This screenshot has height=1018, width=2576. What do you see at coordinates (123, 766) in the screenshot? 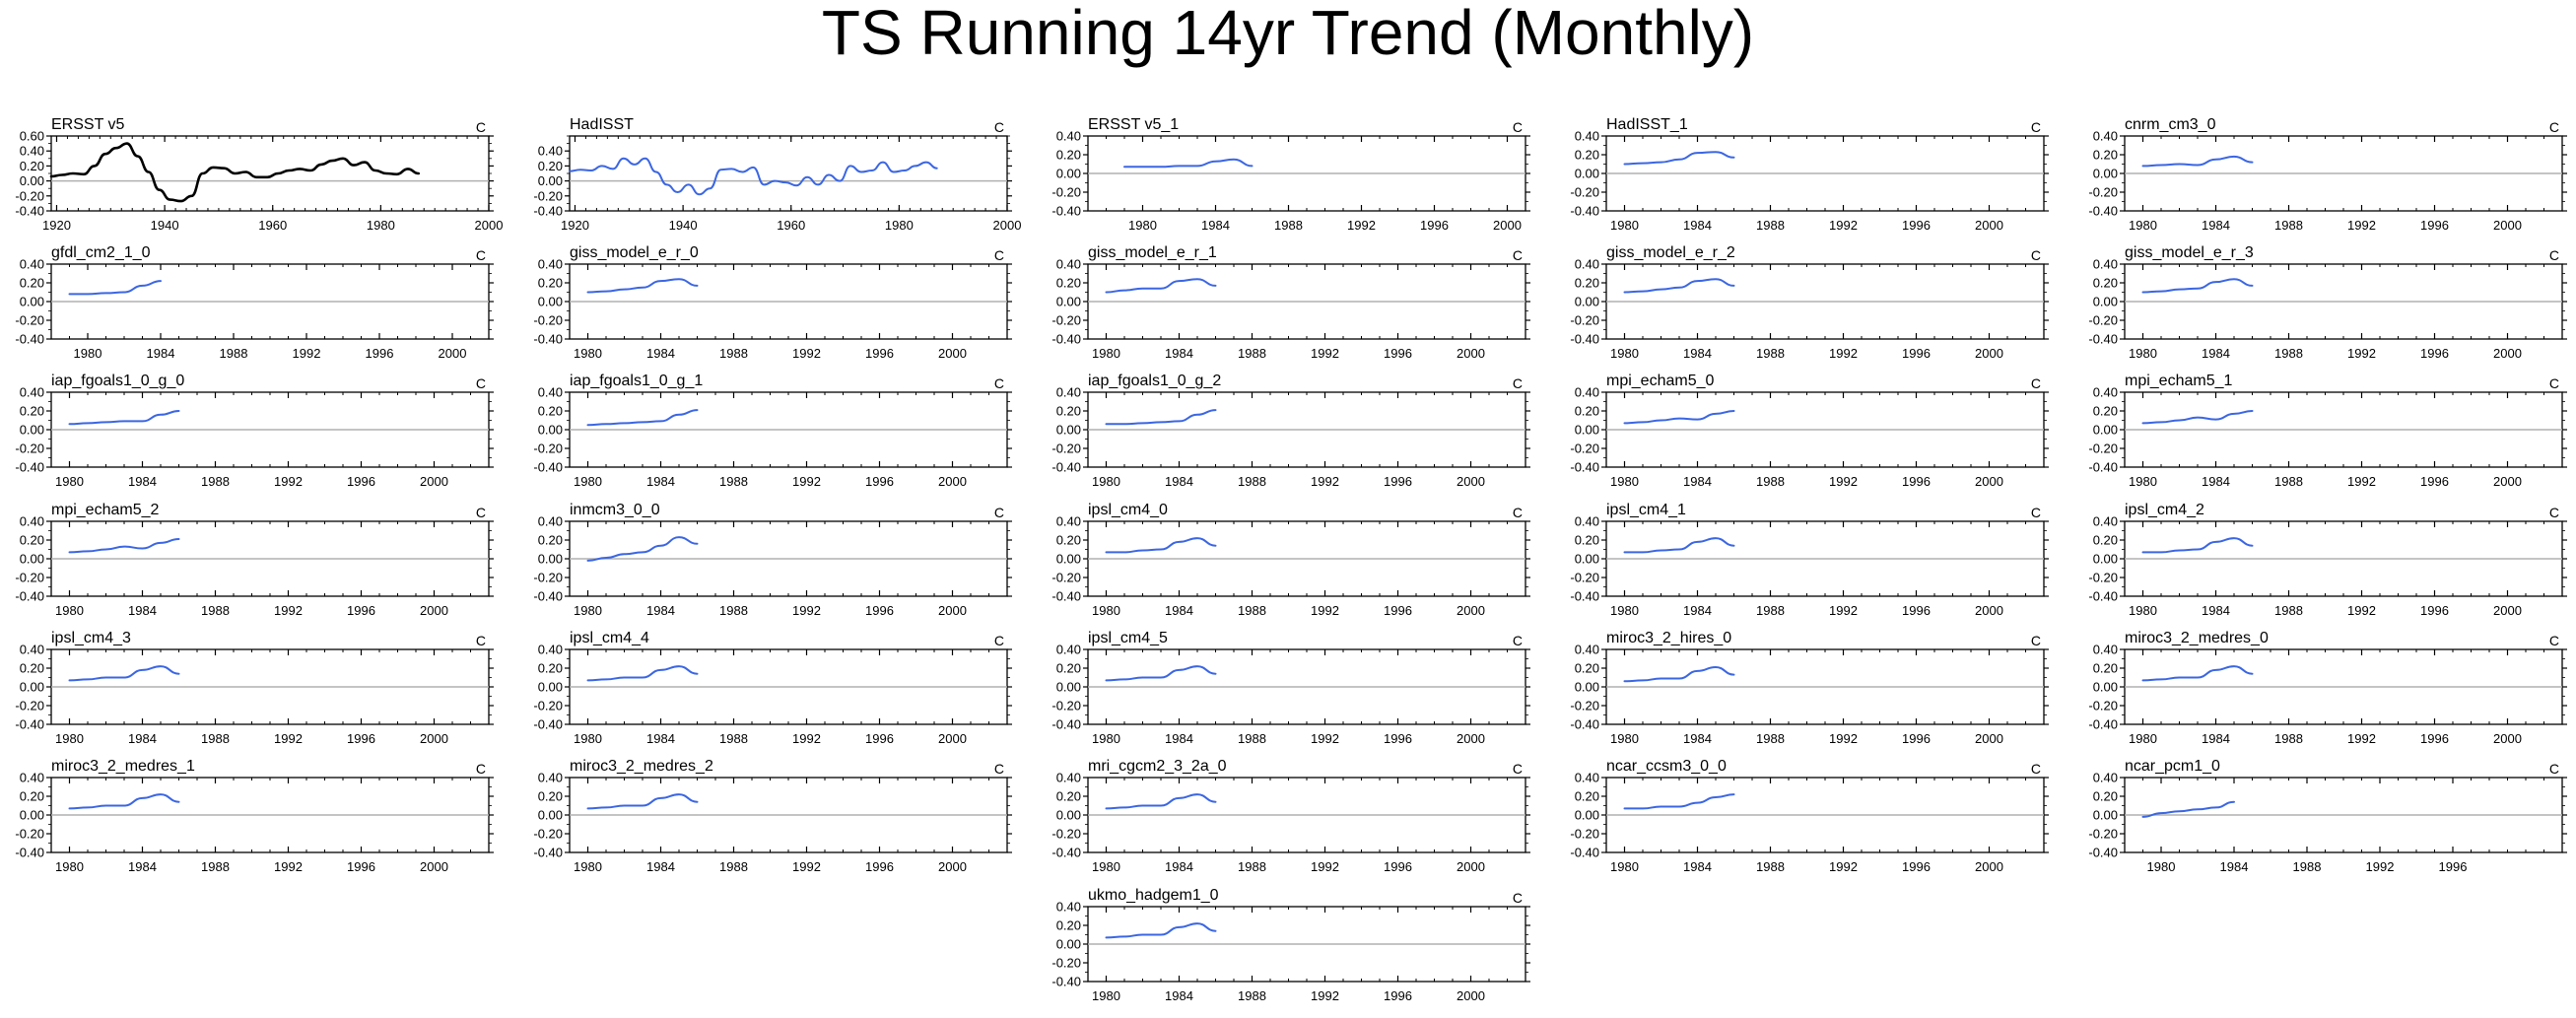
I see `chart-title: miroc3_2_medres_1` at bounding box center [123, 766].